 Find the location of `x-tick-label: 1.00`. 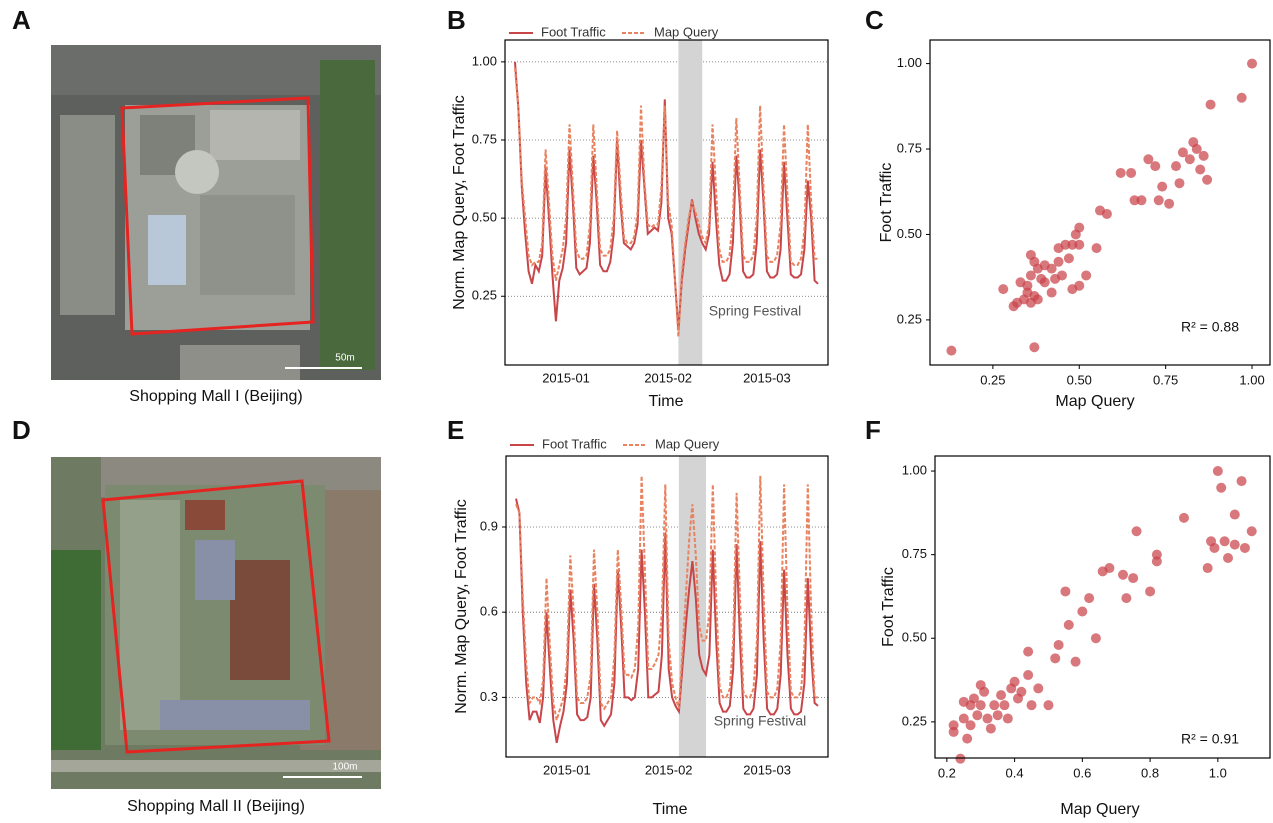

x-tick-label: 1.00 is located at coordinates (1251, 379).